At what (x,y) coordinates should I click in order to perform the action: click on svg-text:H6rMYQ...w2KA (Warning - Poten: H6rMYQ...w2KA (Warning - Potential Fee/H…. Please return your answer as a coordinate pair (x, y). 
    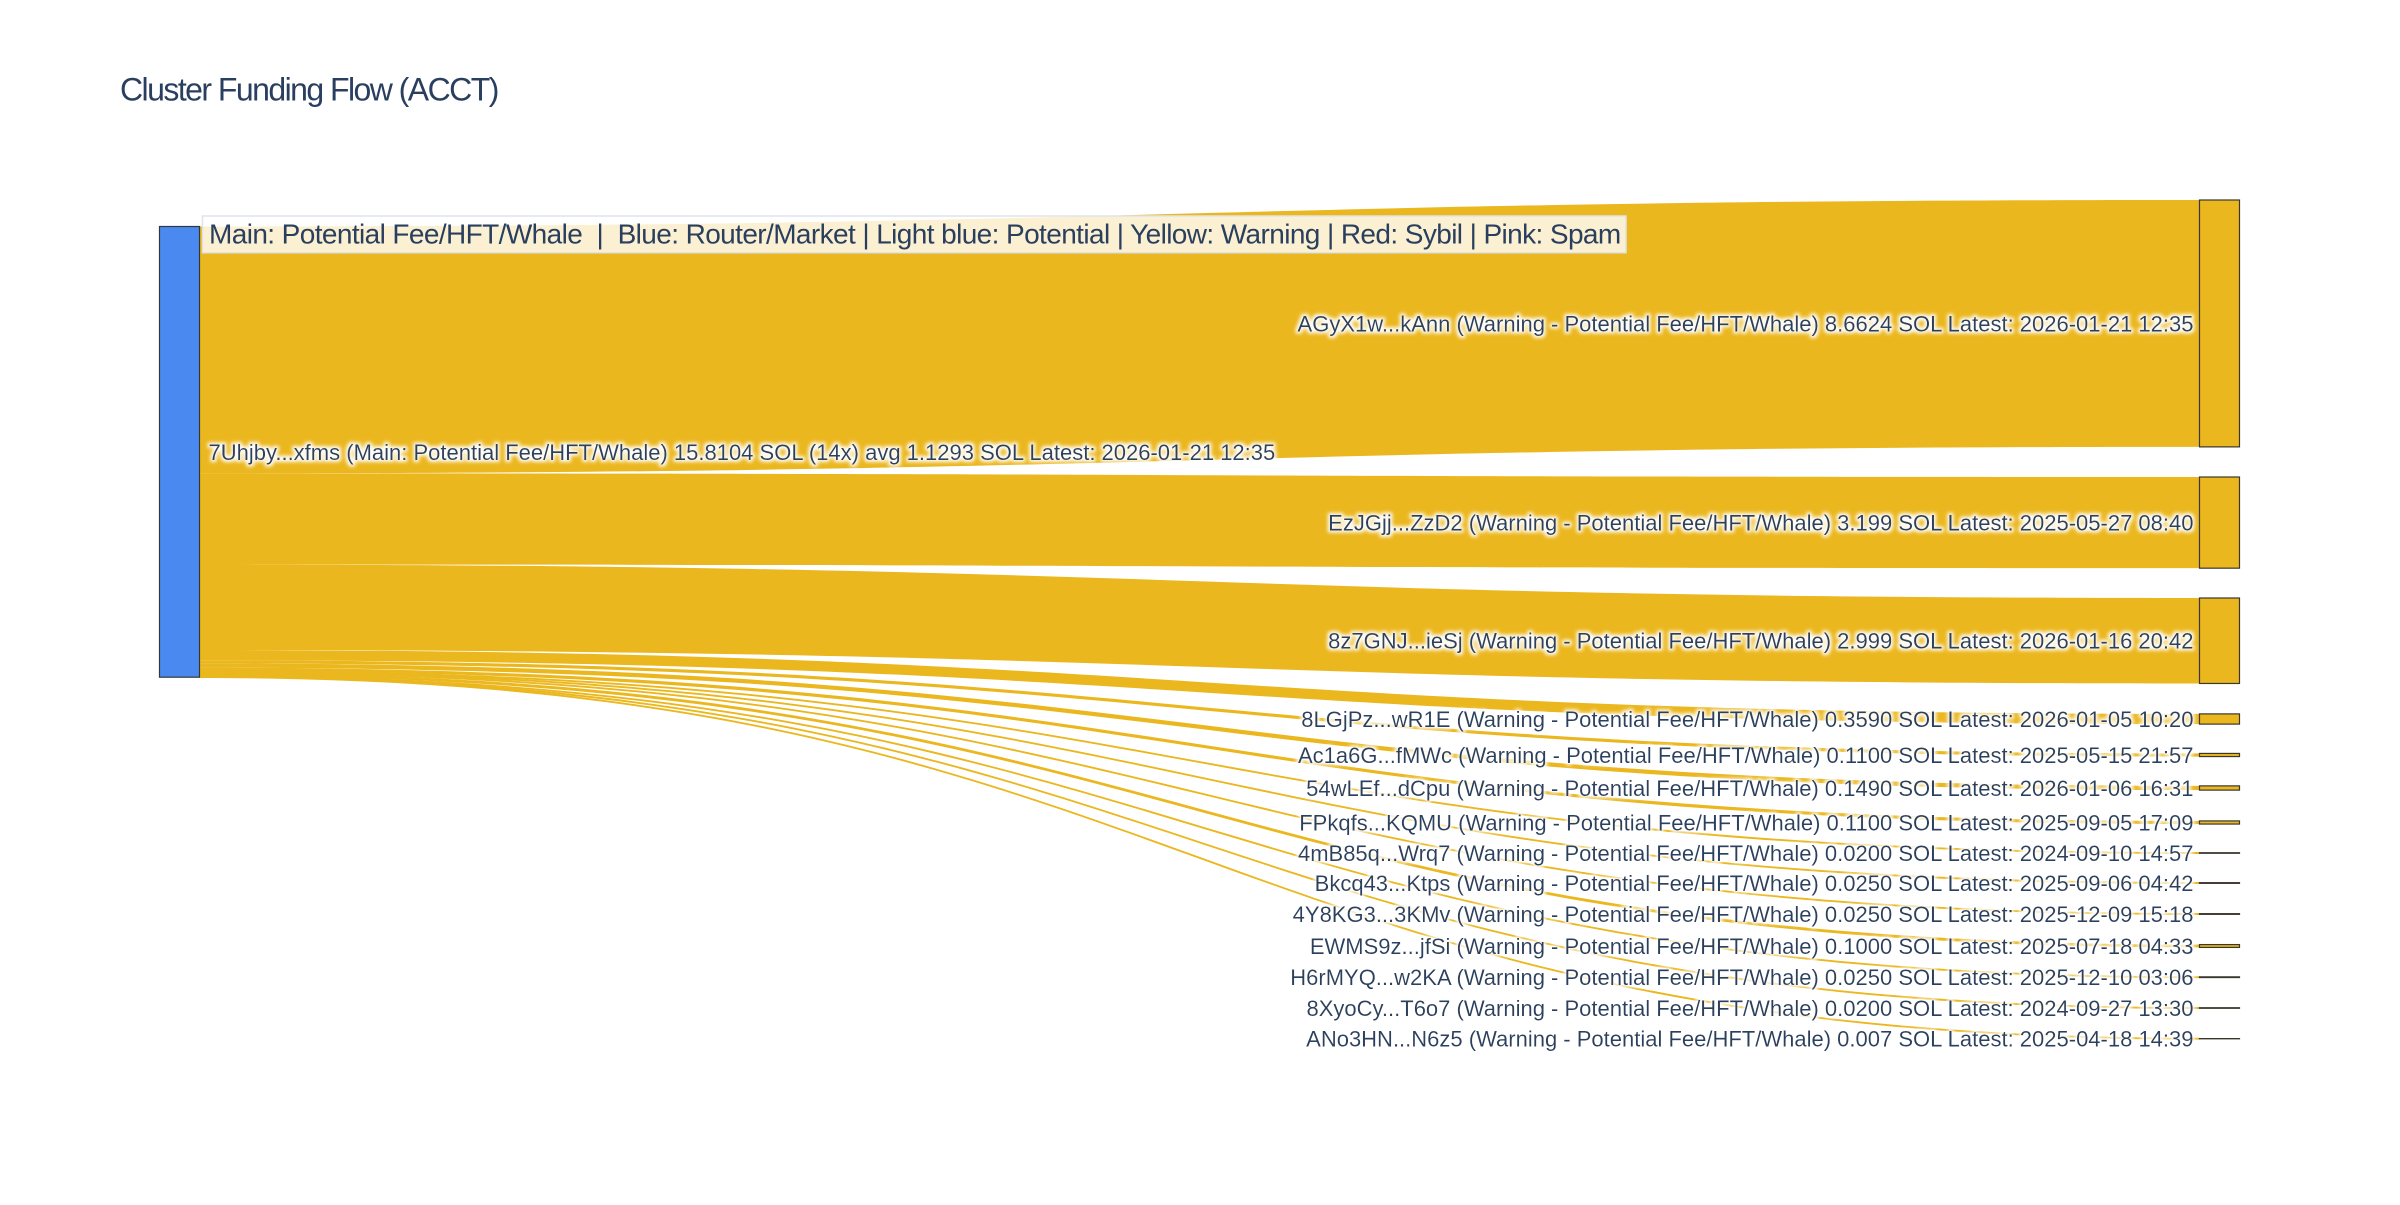
    Looking at the image, I should click on (1741, 977).